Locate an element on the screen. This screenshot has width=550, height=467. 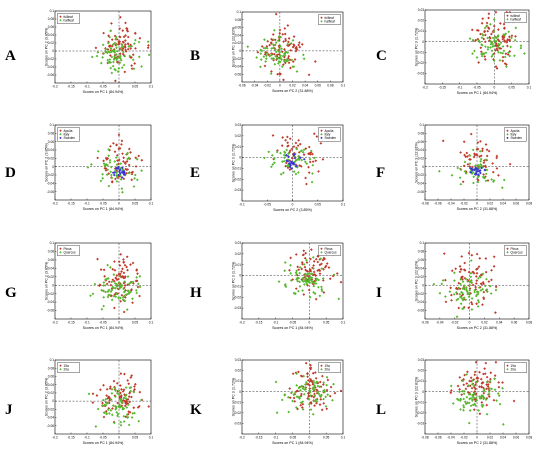
x-tick-label: -0.1 is located at coordinates (242, 205).